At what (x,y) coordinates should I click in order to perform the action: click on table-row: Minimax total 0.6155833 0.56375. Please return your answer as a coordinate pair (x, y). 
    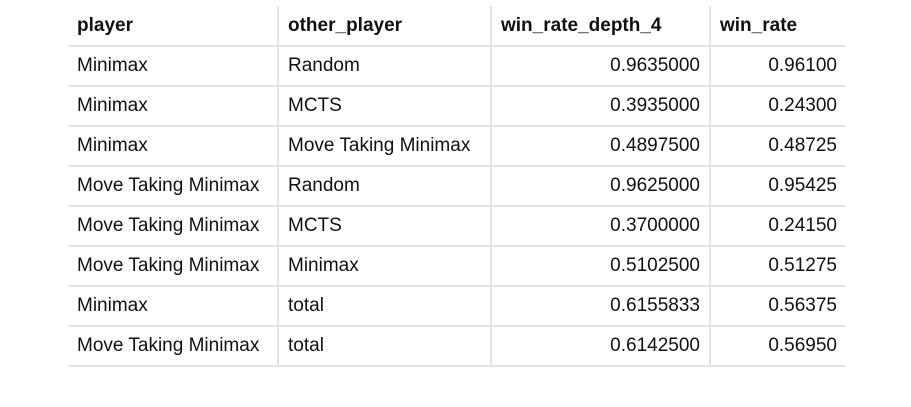
    Looking at the image, I should click on (457, 306).